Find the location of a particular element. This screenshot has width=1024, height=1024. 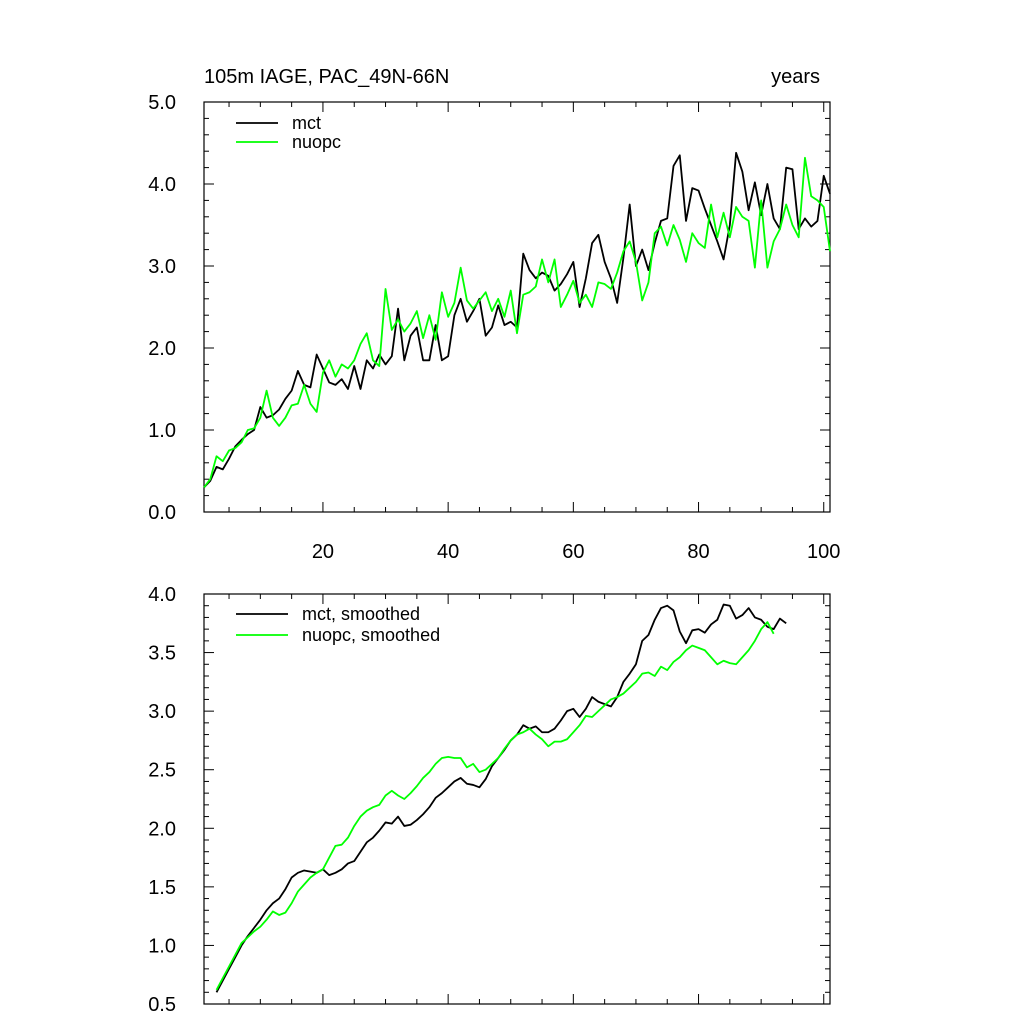

top-x-tick-label: 20 is located at coordinates (323, 552).